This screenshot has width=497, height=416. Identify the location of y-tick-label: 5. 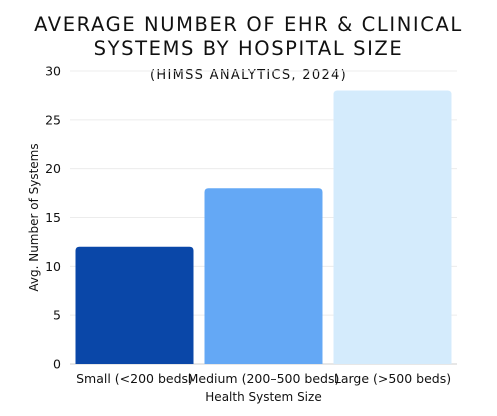
(57, 315).